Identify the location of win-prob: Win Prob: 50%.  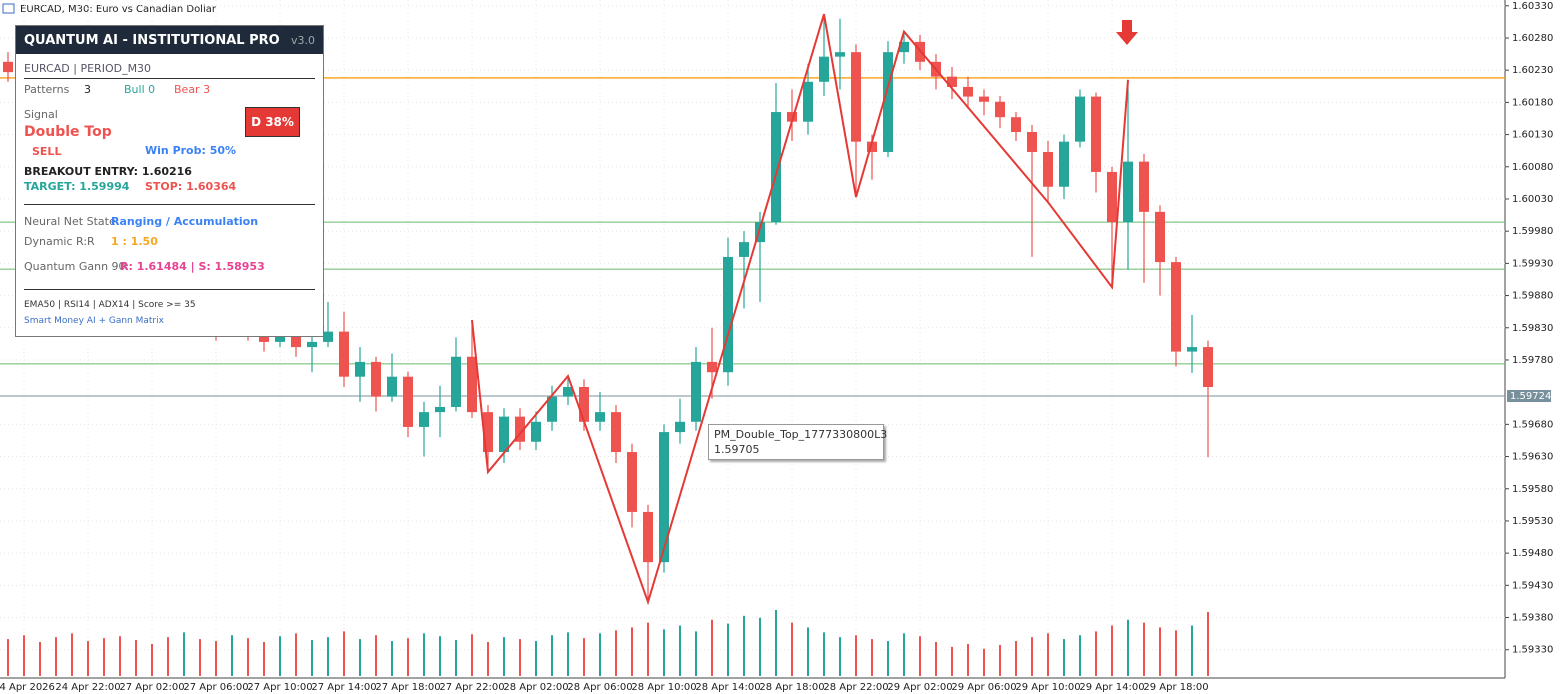
(191, 150).